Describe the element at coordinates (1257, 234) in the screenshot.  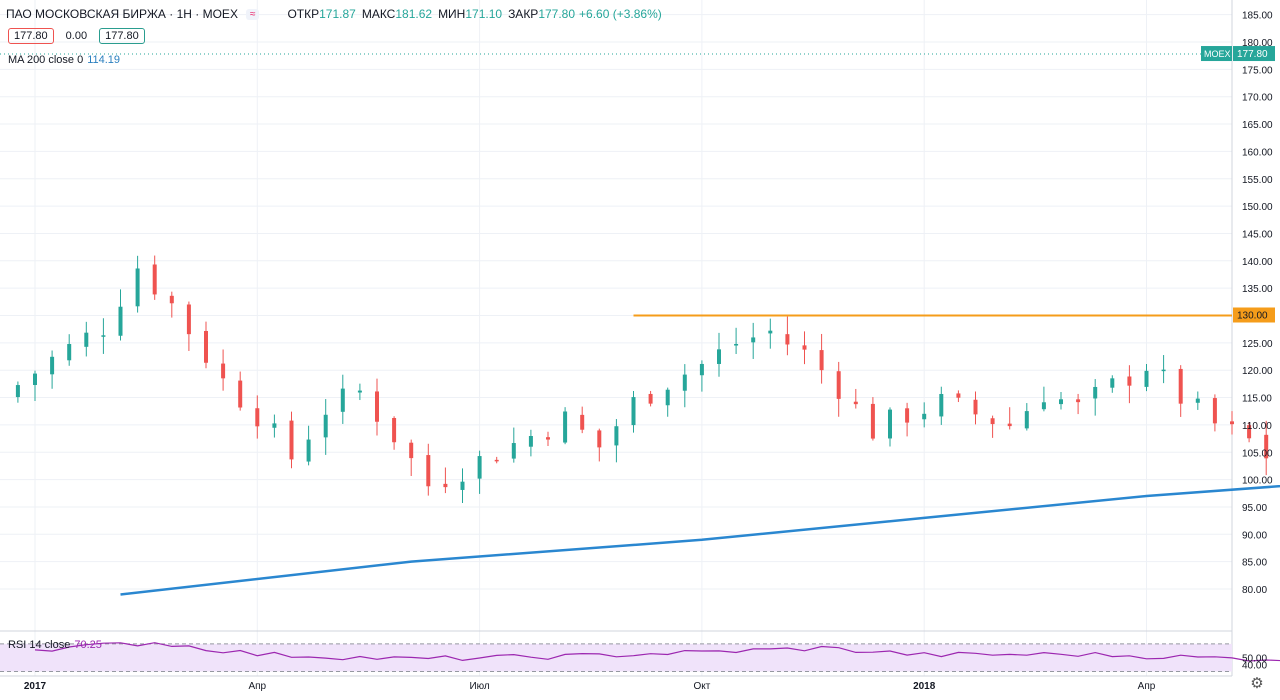
I see `price-tick-label: 145.00` at that location.